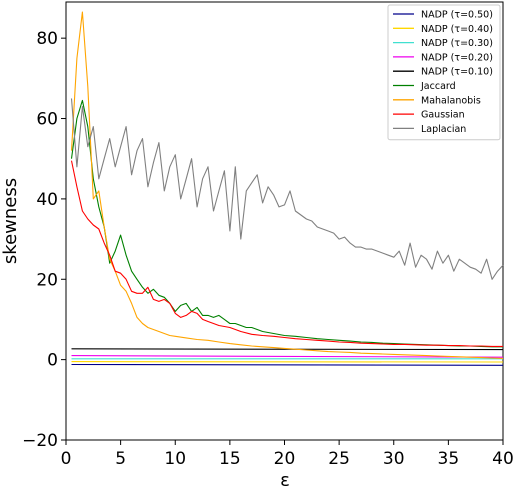 This screenshot has width=516, height=490. What do you see at coordinates (47, 280) in the screenshot?
I see `y-tick-label: 20` at bounding box center [47, 280].